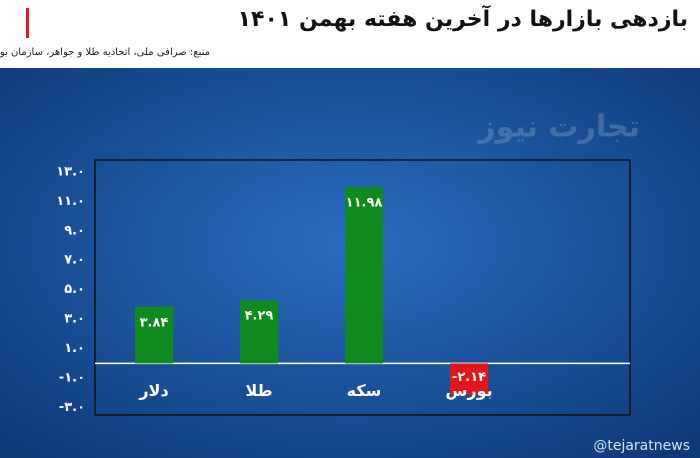 The width and height of the screenshot is (700, 458). I want to click on value-label: ۳.۸۴, so click(154, 322).